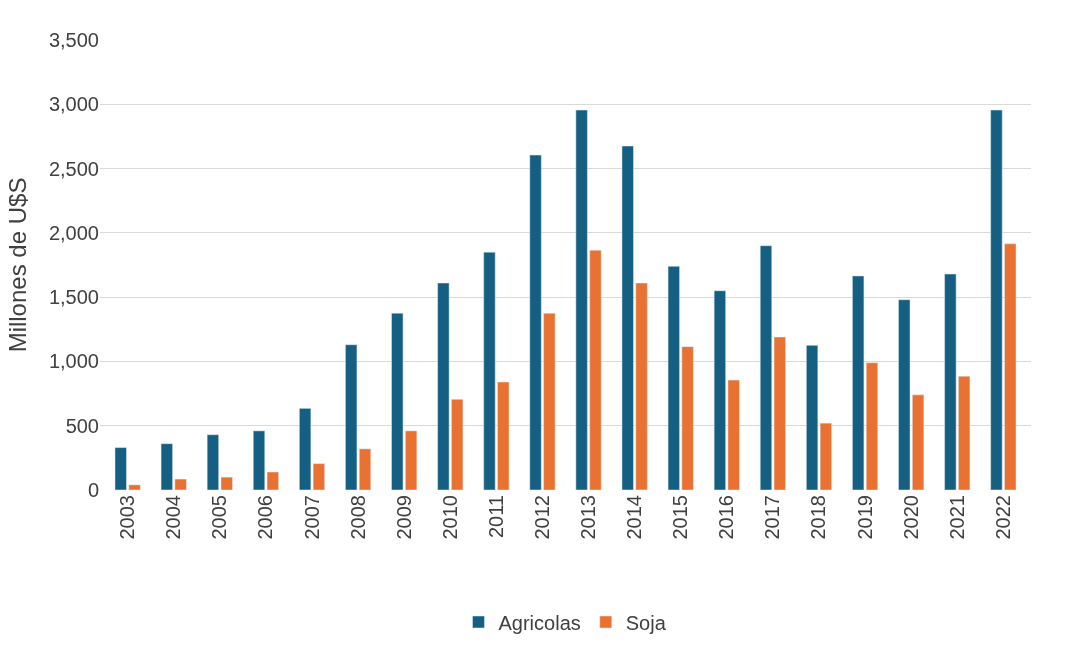 This screenshot has width=1091, height=654. What do you see at coordinates (680, 517) in the screenshot?
I see `x-tick-label: 2015` at bounding box center [680, 517].